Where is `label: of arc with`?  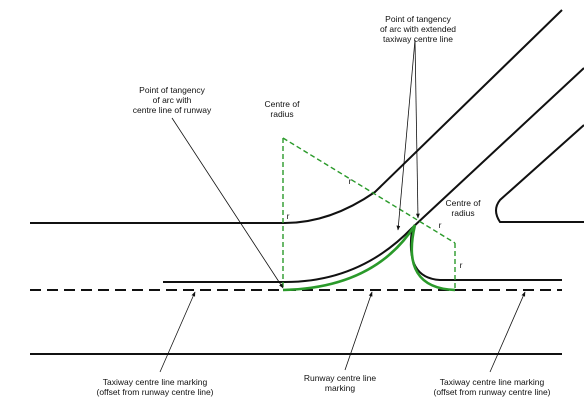 label: of arc with is located at coordinates (172, 100).